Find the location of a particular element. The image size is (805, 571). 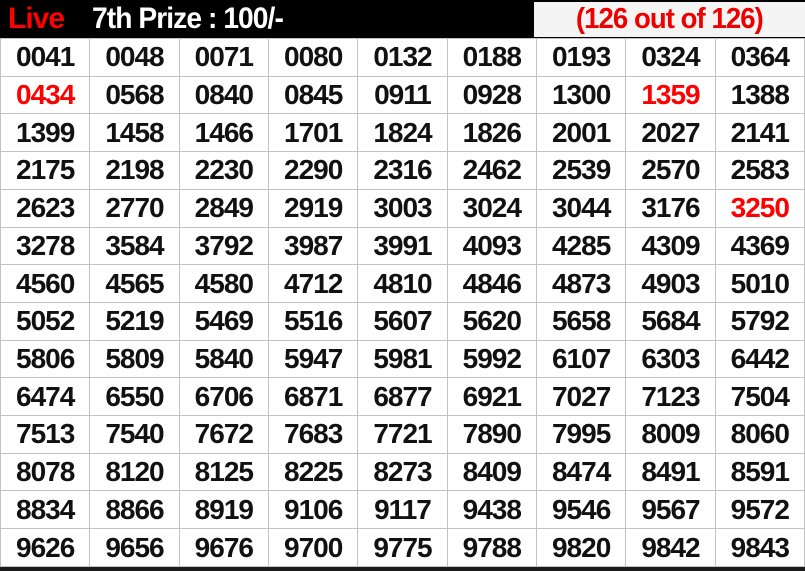

number-cell: 9700 is located at coordinates (313, 547).